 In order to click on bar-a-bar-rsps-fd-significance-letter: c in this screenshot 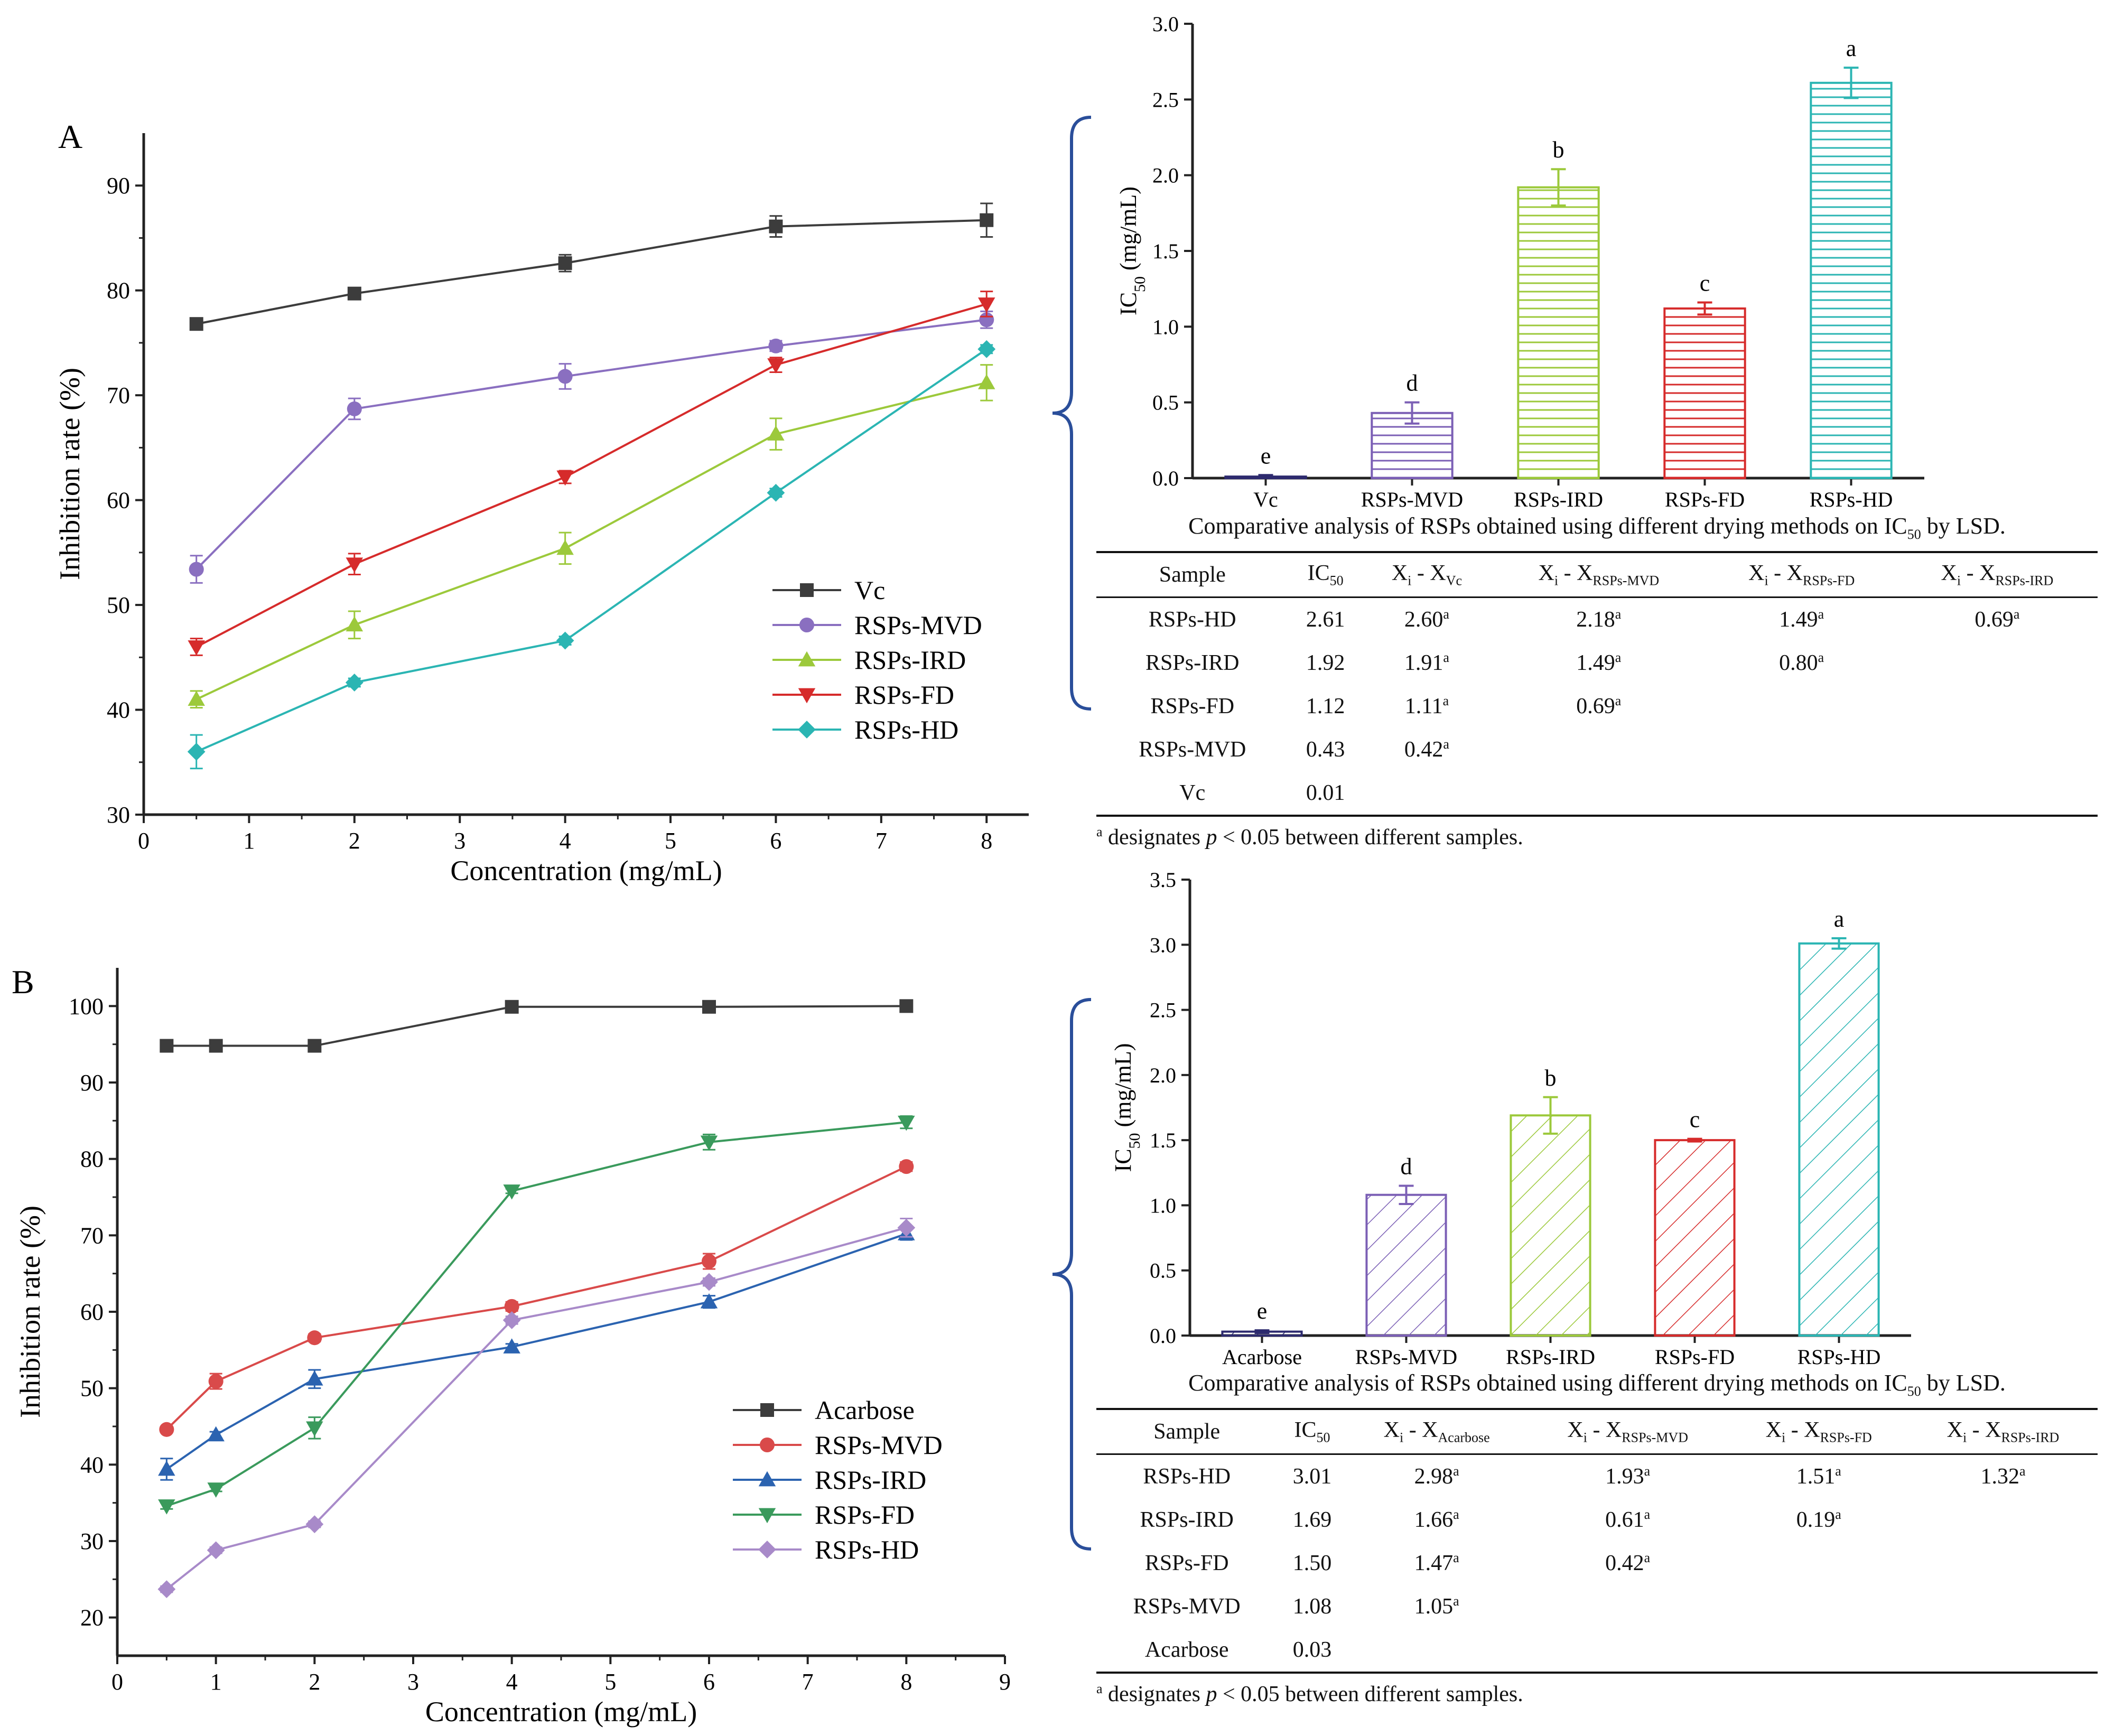, I will do `click(1705, 283)`.